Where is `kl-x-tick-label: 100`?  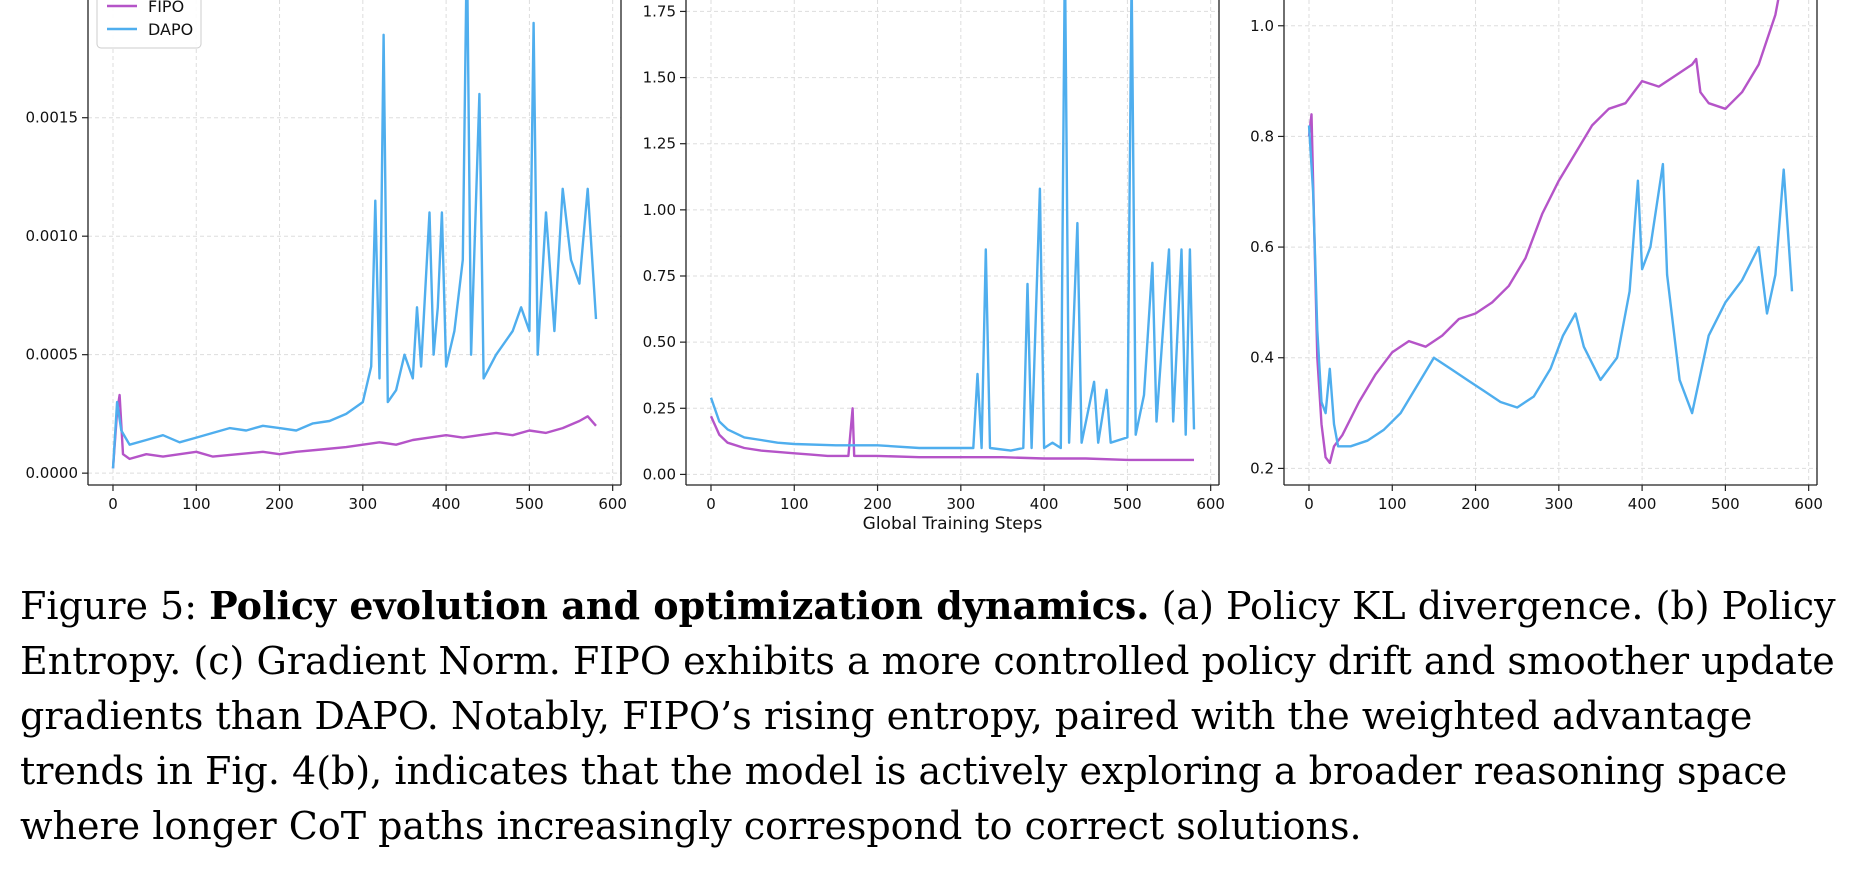
kl-x-tick-label: 100 is located at coordinates (196, 504).